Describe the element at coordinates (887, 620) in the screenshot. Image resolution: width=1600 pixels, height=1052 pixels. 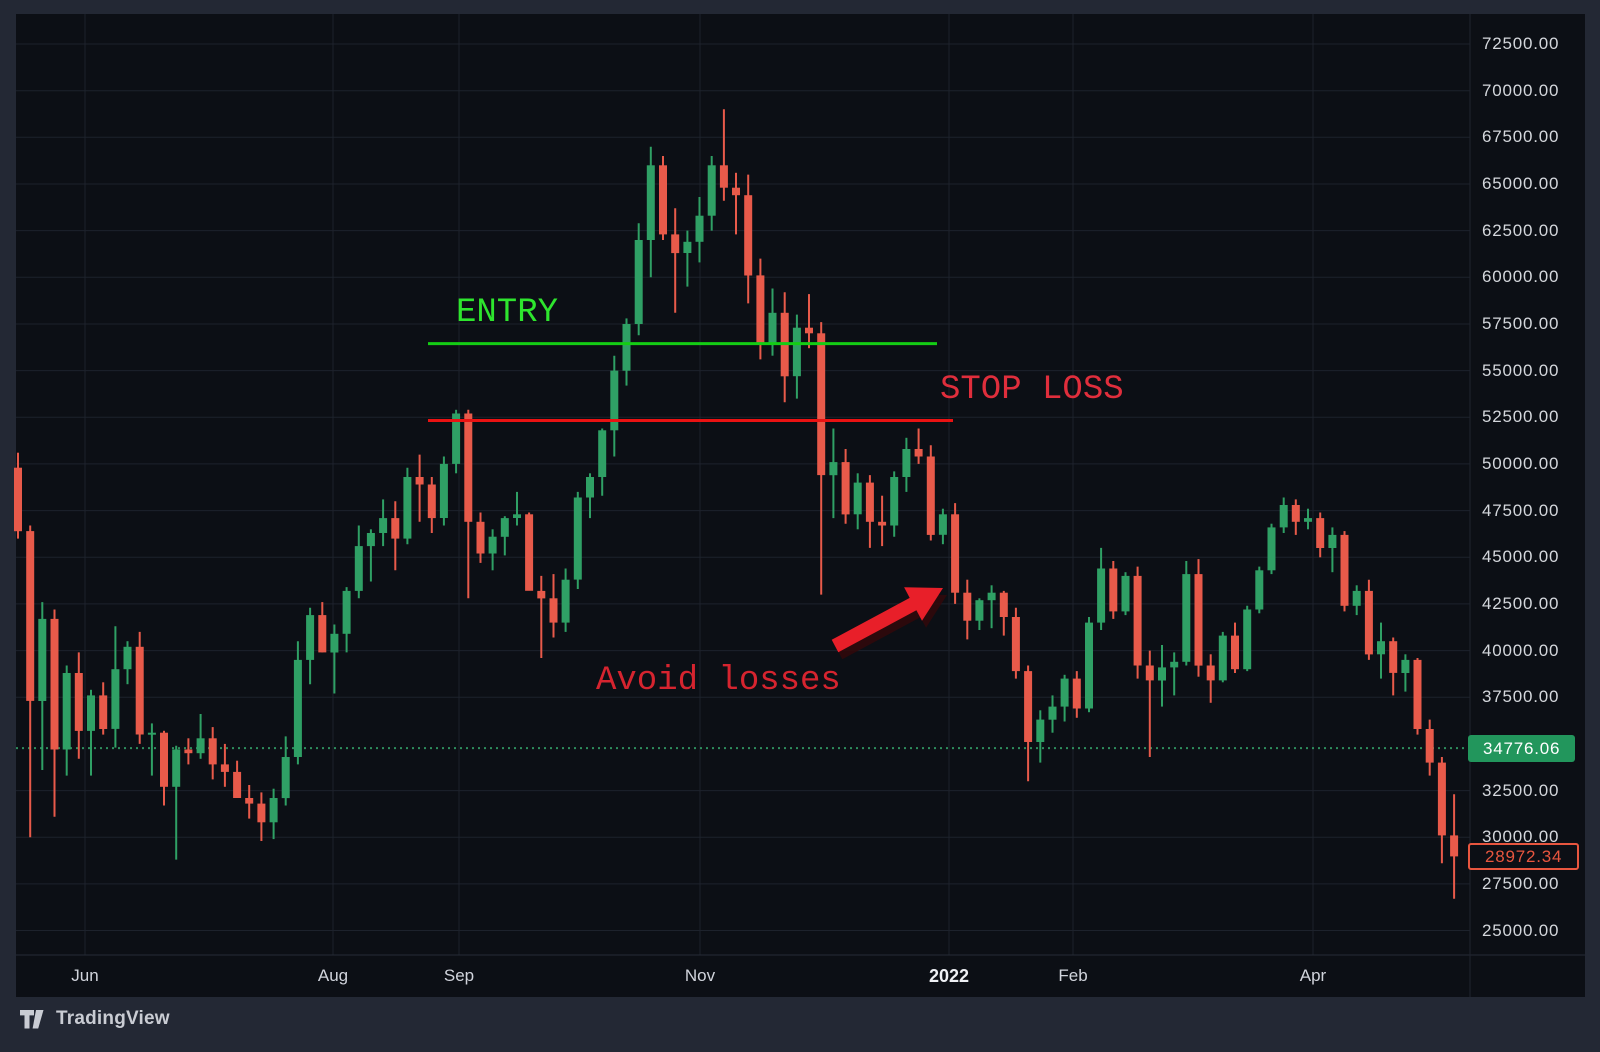
I see `arrow-annotation` at that location.